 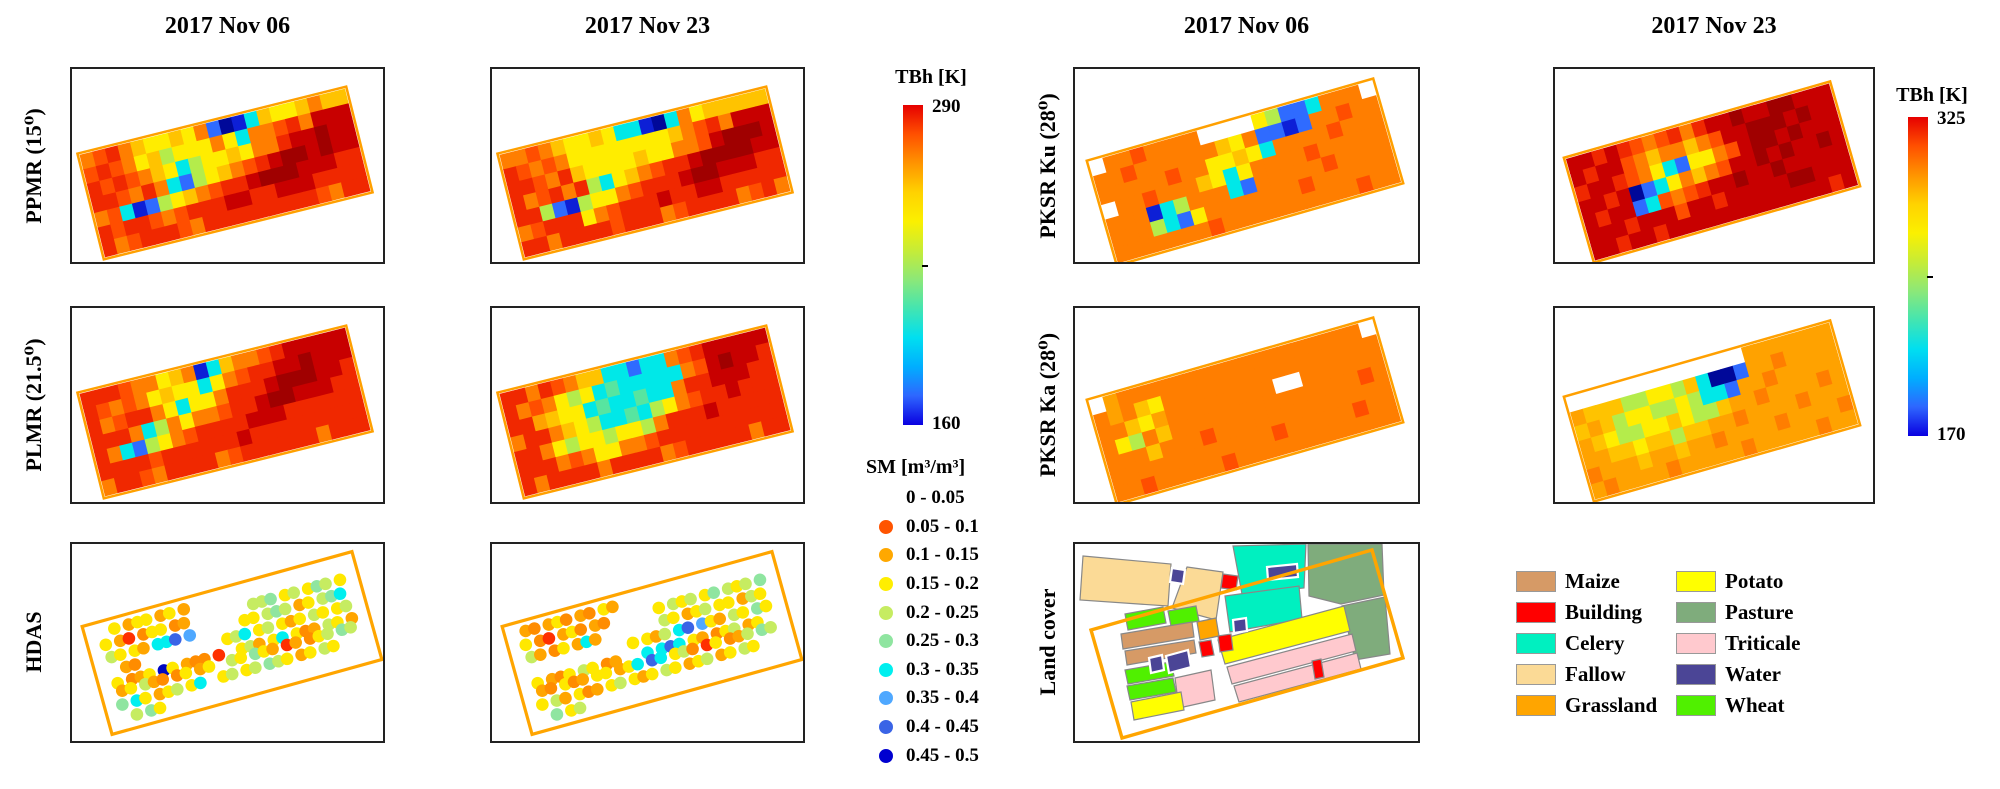 What do you see at coordinates (1755, 705) in the screenshot?
I see `landcover-class-label: Wheat` at bounding box center [1755, 705].